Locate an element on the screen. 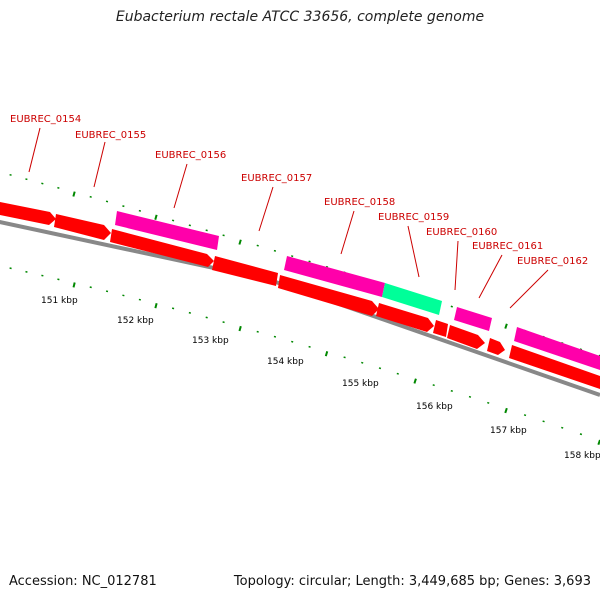  gene-label: EUBREC_0161 is located at coordinates (507, 246).